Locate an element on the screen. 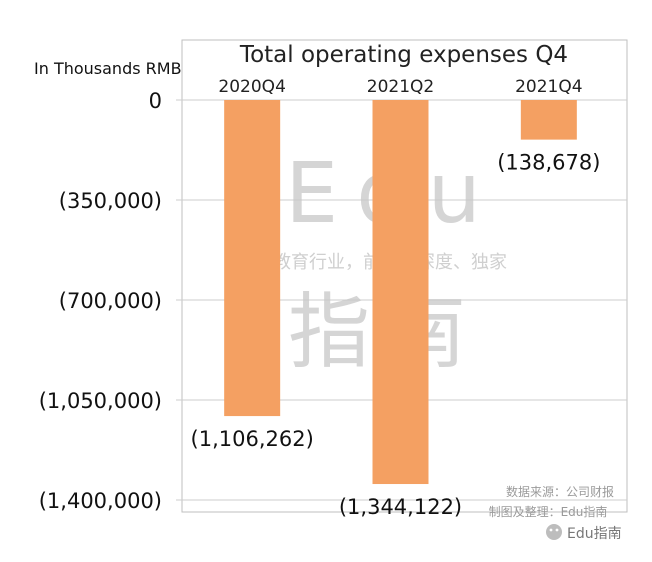 This screenshot has height=562, width=652. source-note: 数据来源：公司财报 is located at coordinates (560, 491).